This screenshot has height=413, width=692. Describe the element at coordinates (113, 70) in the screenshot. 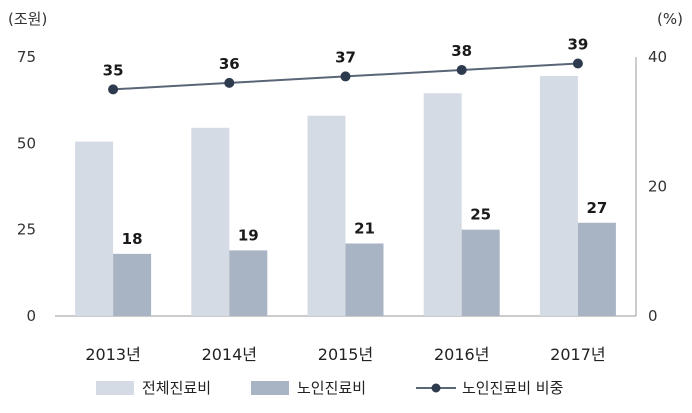

I see `line-data-label: 35` at that location.